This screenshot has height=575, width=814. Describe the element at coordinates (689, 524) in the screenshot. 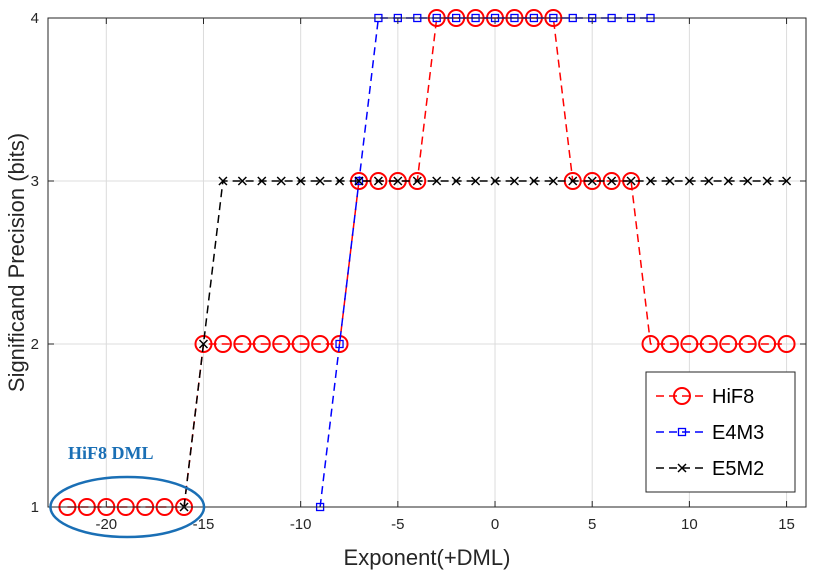

I see `x-tick-label: 10` at that location.